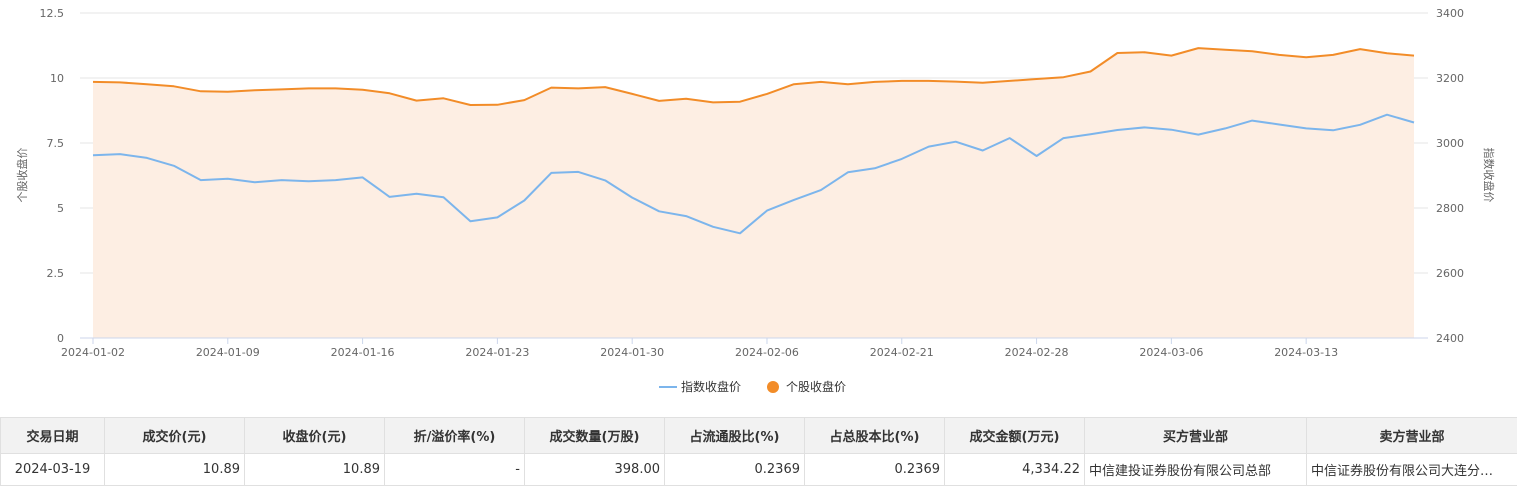 This screenshot has width=1517, height=486. What do you see at coordinates (53, 470) in the screenshot?
I see `cell-trade-date: 2024-03-19` at bounding box center [53, 470].